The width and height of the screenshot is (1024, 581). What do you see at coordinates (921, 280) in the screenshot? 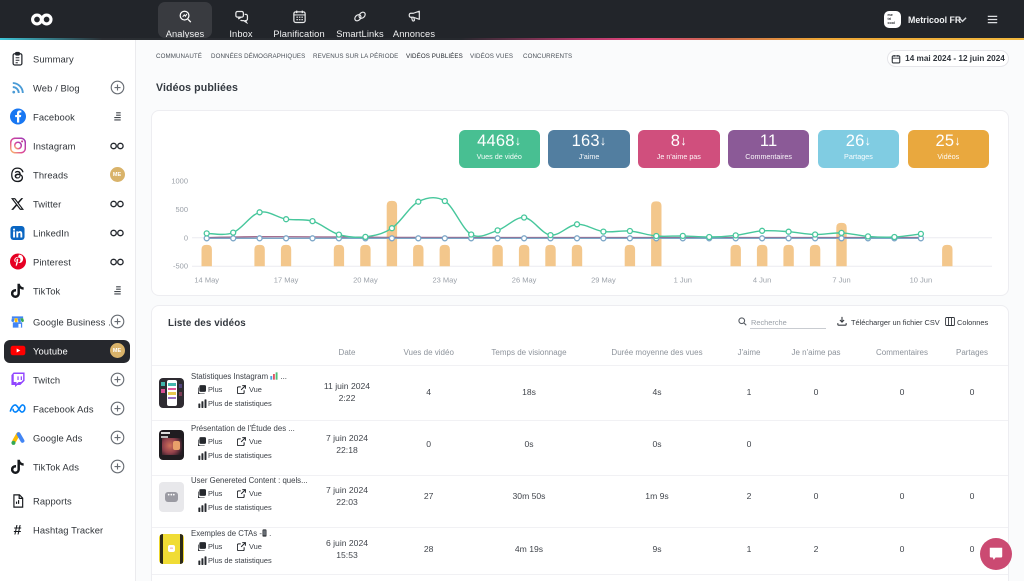
I see `svg-text: 10 Jun` at bounding box center [921, 280].